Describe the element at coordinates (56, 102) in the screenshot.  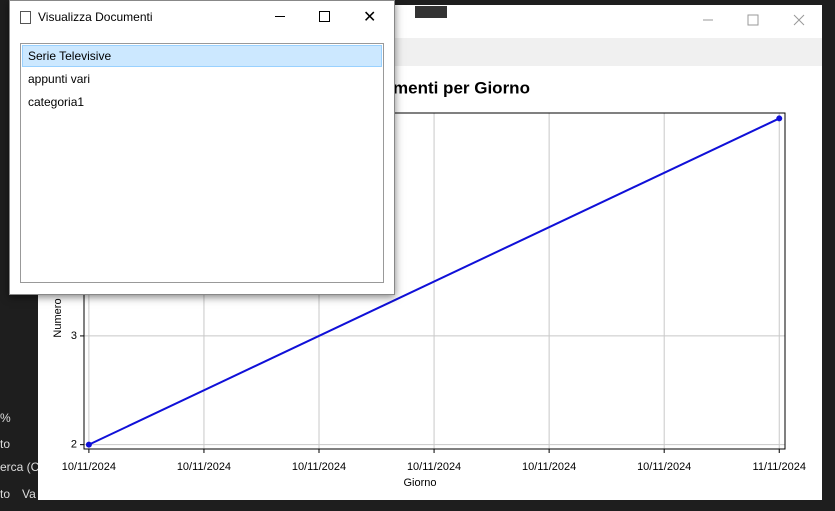
I see `list-item: categoria1` at that location.